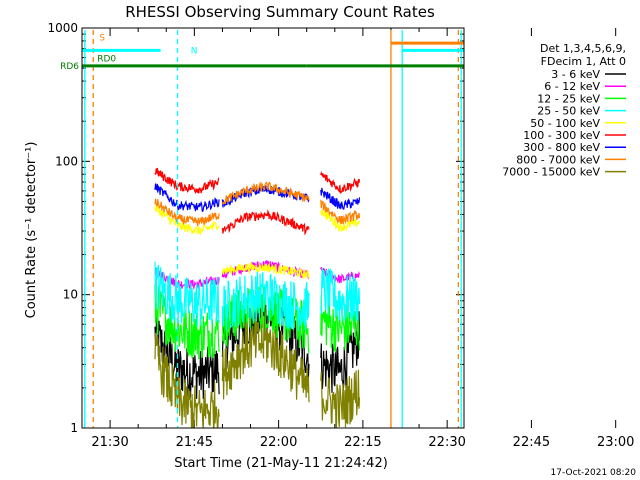 This screenshot has width=640, height=480. Describe the element at coordinates (66, 161) in the screenshot. I see `y-tick-label: 100` at that location.